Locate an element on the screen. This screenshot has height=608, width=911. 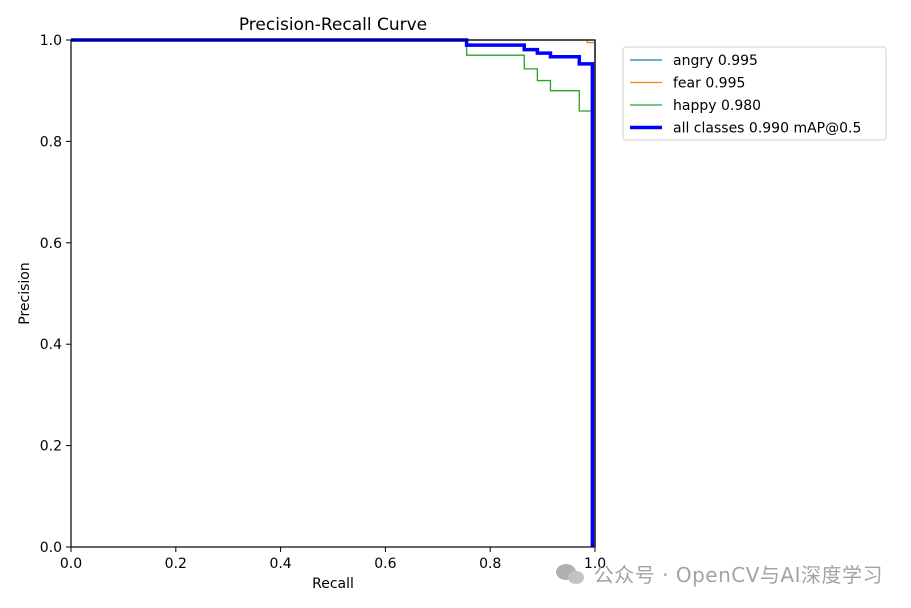
legend-label: angry 0.995 is located at coordinates (715, 61).